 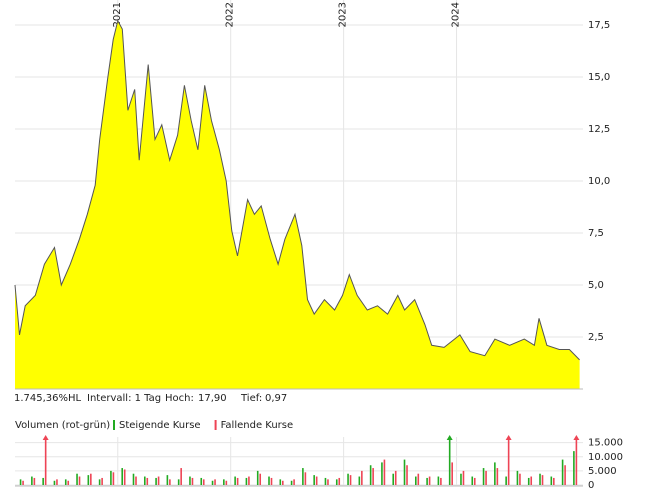 I want to click on info-range: 1.745,36%HL, so click(x=48, y=398).